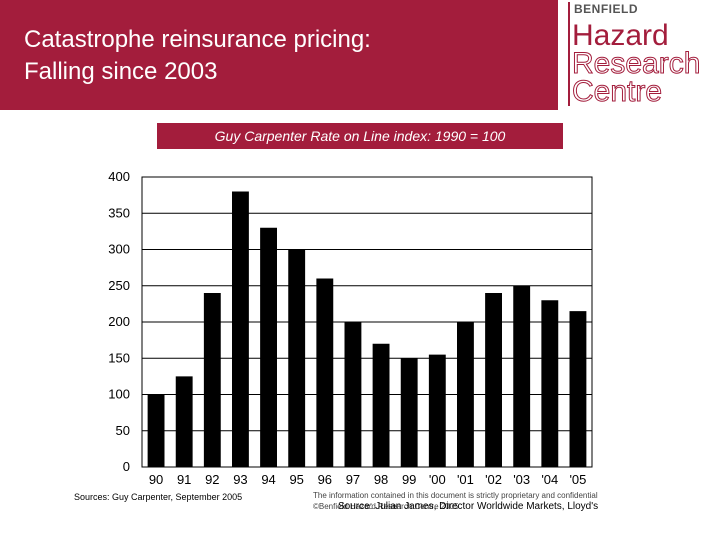 This screenshot has width=720, height=540. I want to click on y-tick-label: 300, so click(119, 249).